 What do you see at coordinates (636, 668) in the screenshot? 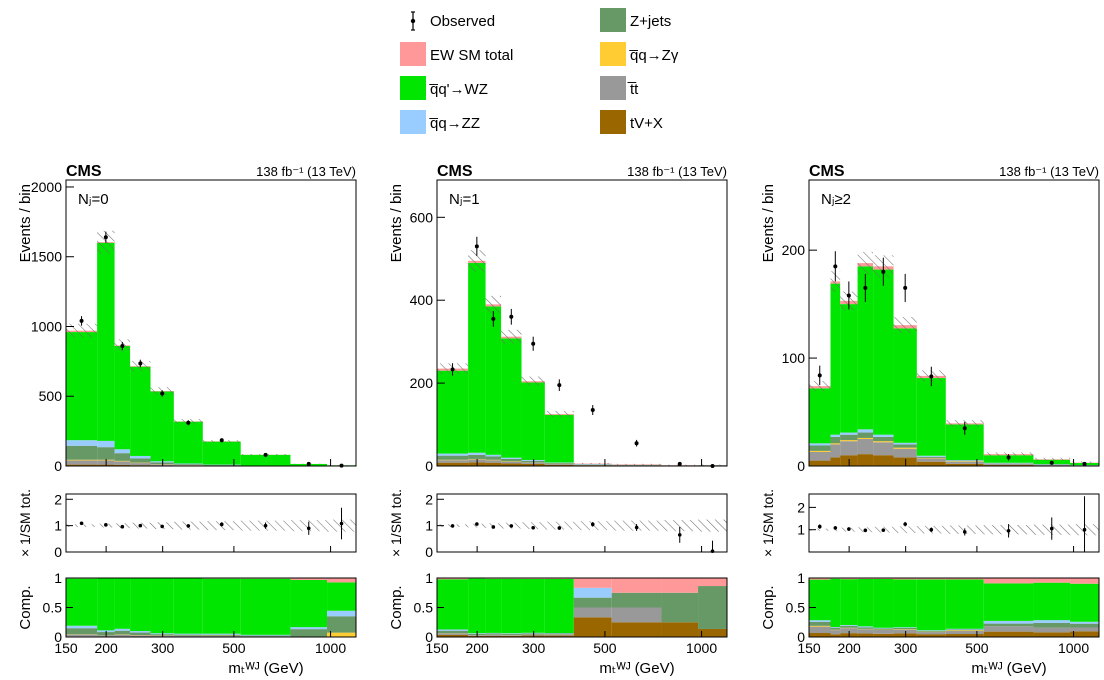
I see `x-axis-label: mₜᵂᴶ (GeV)` at bounding box center [636, 668].